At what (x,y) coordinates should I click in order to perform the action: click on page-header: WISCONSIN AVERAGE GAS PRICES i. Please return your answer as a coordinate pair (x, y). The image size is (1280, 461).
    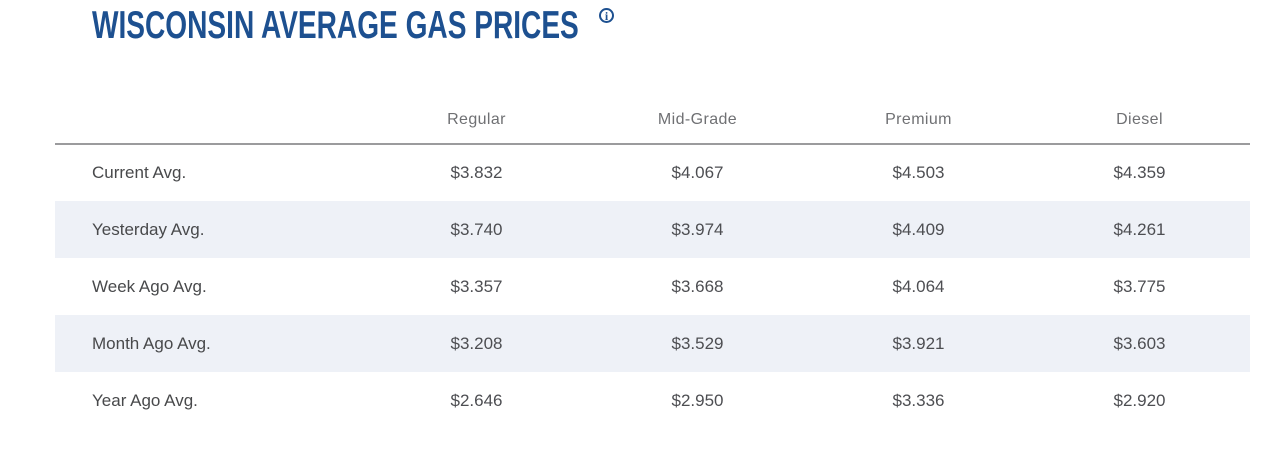
    Looking at the image, I should click on (430, 28).